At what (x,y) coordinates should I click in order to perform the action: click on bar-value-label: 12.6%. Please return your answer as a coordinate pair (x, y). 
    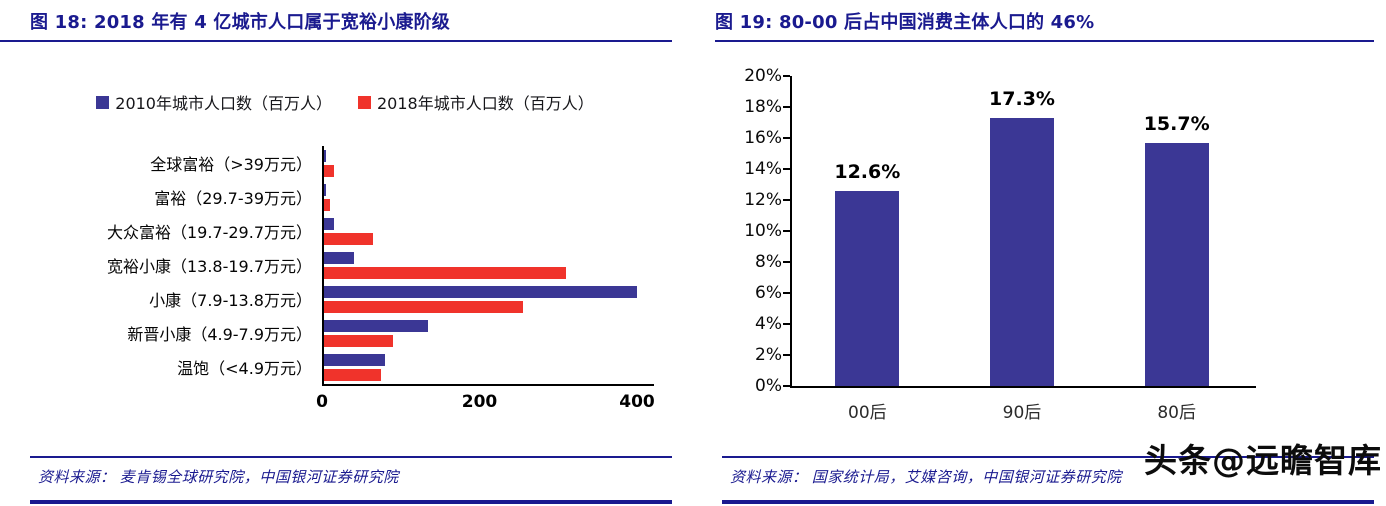
    Looking at the image, I should click on (867, 171).